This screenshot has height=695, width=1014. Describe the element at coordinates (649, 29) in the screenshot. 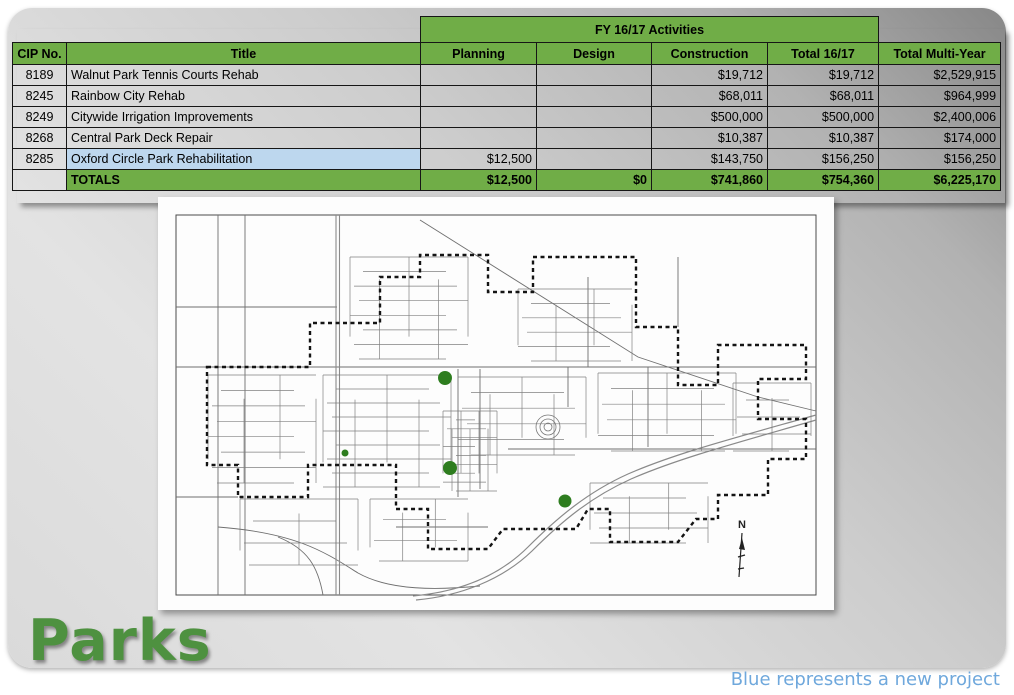

I see `fy-activities-header: FY 16/17 Activities` at that location.